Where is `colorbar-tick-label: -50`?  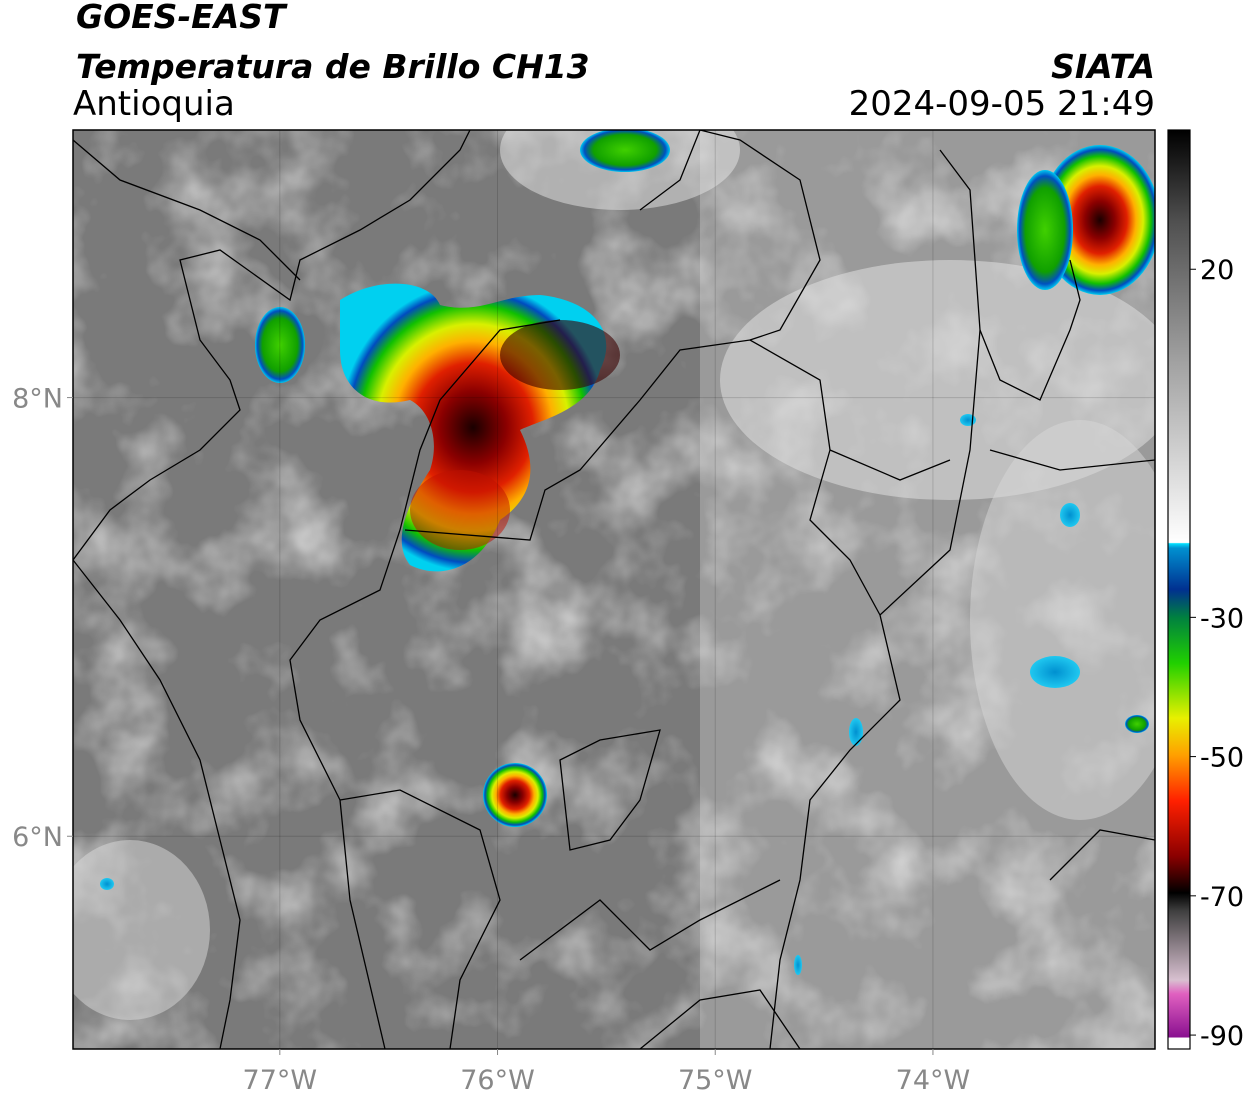
colorbar-tick-label: -50 is located at coordinates (1222, 758).